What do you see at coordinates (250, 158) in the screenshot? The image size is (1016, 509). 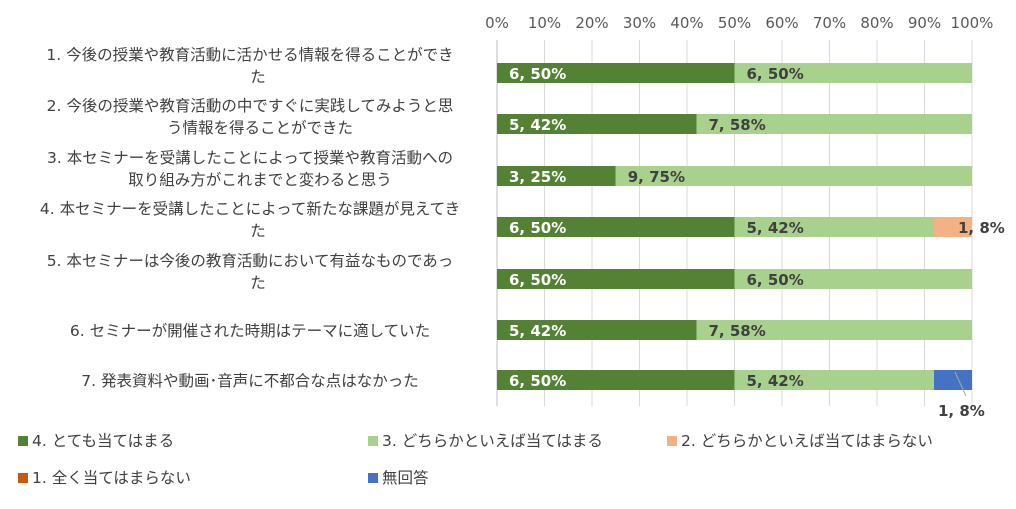 I see `category-label: 3. 本セミナーを受講したことによって授業や教育活動への` at bounding box center [250, 158].